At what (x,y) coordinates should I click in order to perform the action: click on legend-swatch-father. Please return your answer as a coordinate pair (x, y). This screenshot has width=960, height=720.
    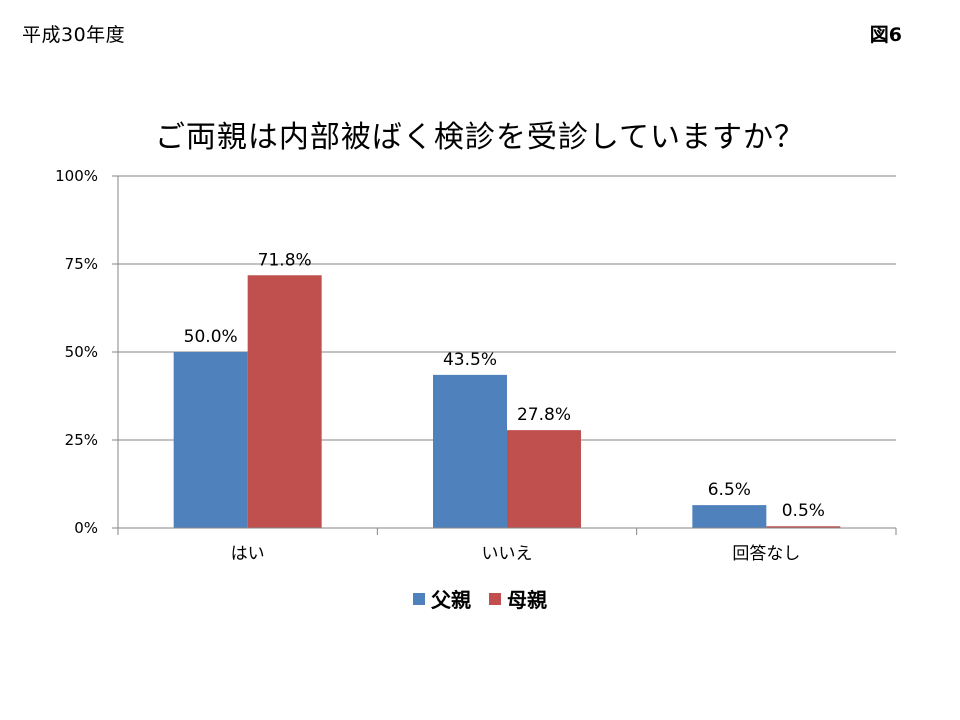
    Looking at the image, I should click on (419, 598).